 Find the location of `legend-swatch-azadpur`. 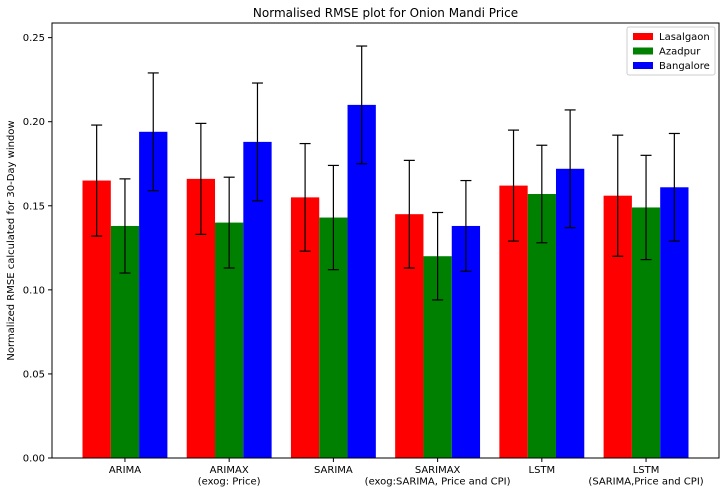

legend-swatch-azadpur is located at coordinates (643, 51).